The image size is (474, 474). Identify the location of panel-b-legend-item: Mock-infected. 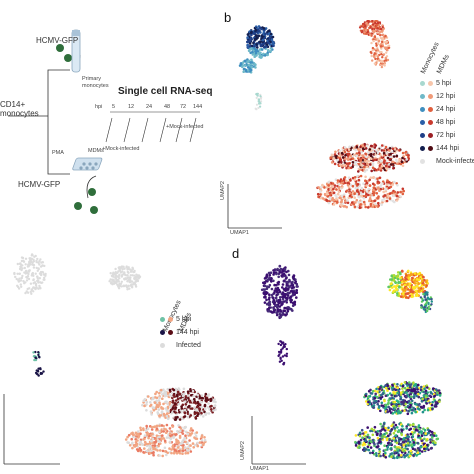
(447, 161).